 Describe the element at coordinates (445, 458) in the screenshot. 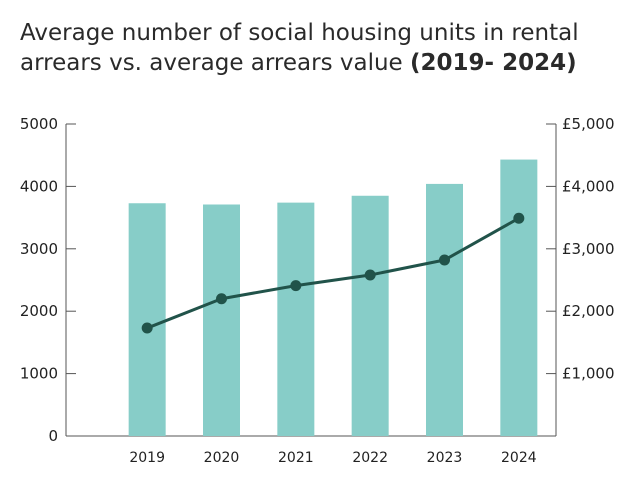

I see `x-tick-label: 2023` at that location.